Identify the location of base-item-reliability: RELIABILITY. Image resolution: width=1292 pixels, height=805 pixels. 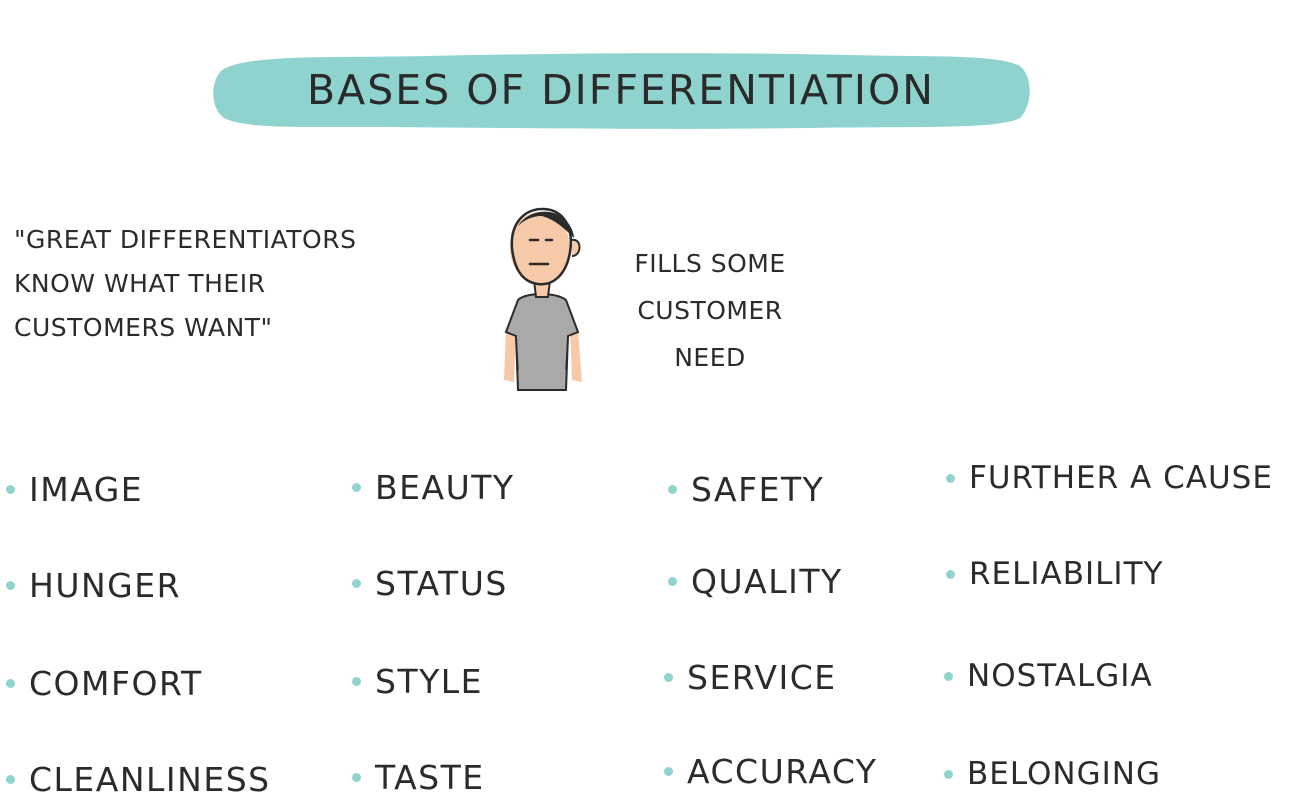
(1054, 574).